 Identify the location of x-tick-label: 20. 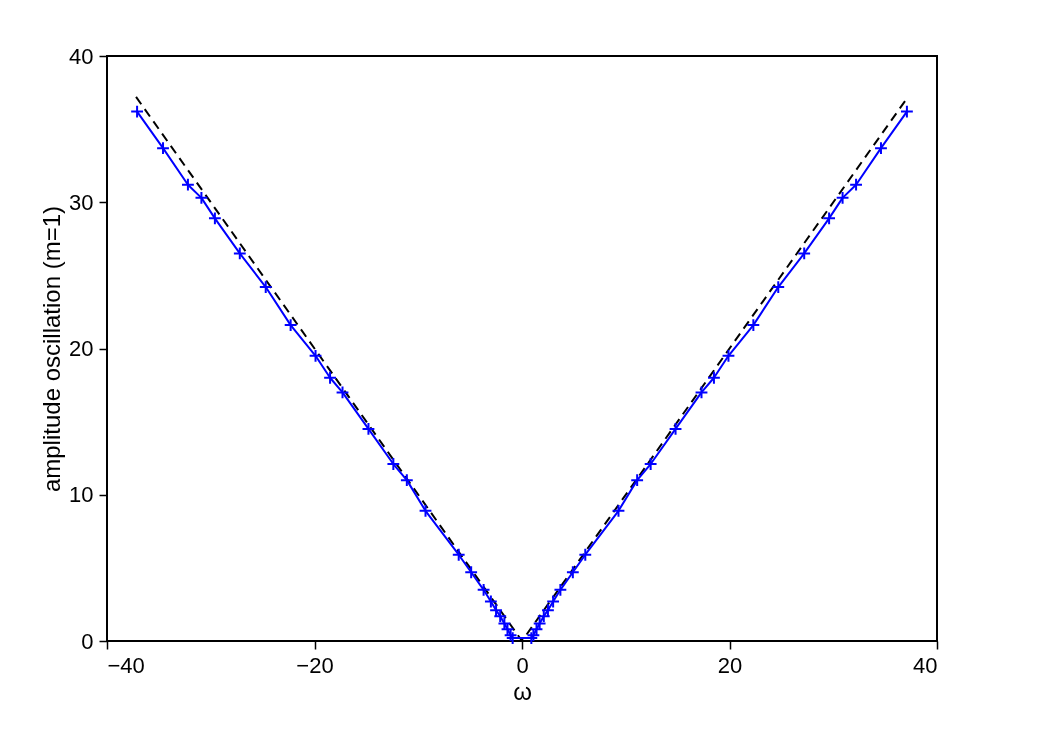
(730, 665).